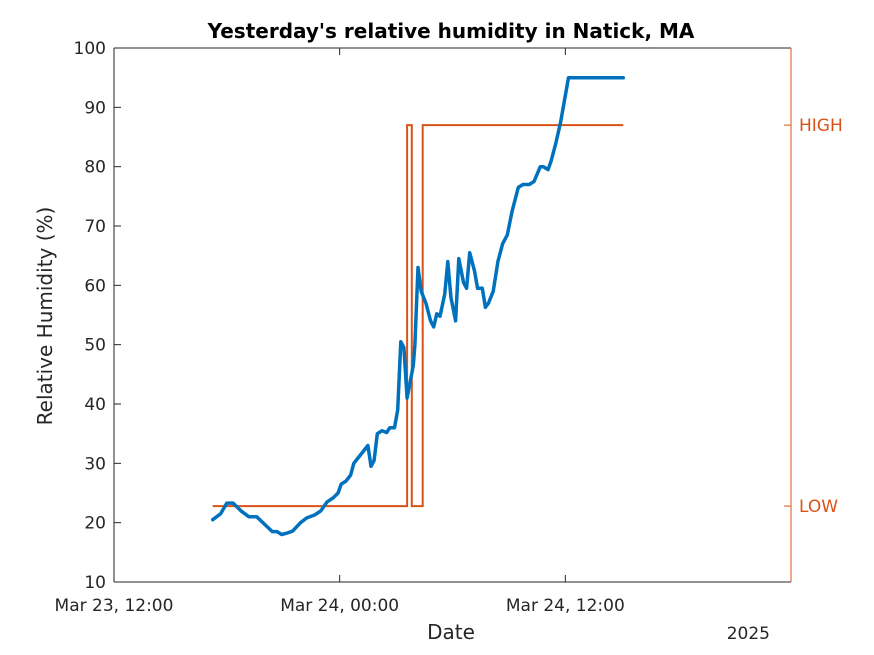  Describe the element at coordinates (45, 316) in the screenshot. I see `y-axis-label: Relative Humidity (%)` at that location.